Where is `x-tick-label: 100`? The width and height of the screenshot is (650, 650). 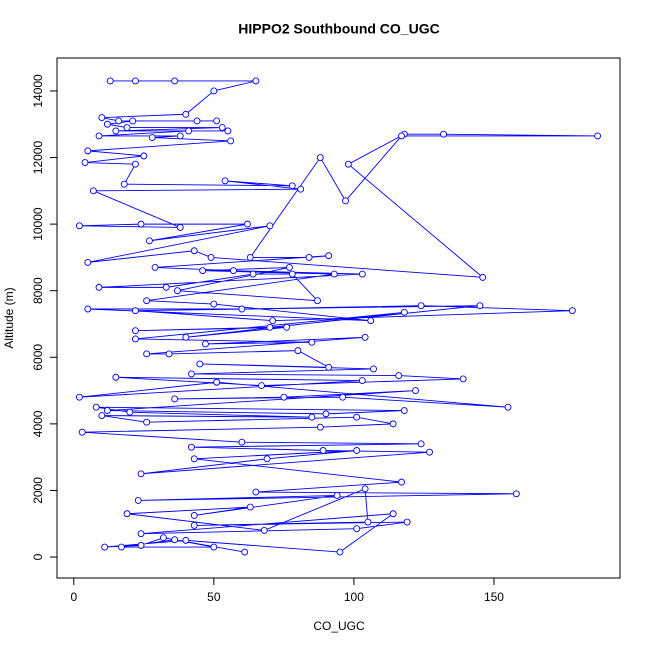 x-tick-label: 100 is located at coordinates (354, 597).